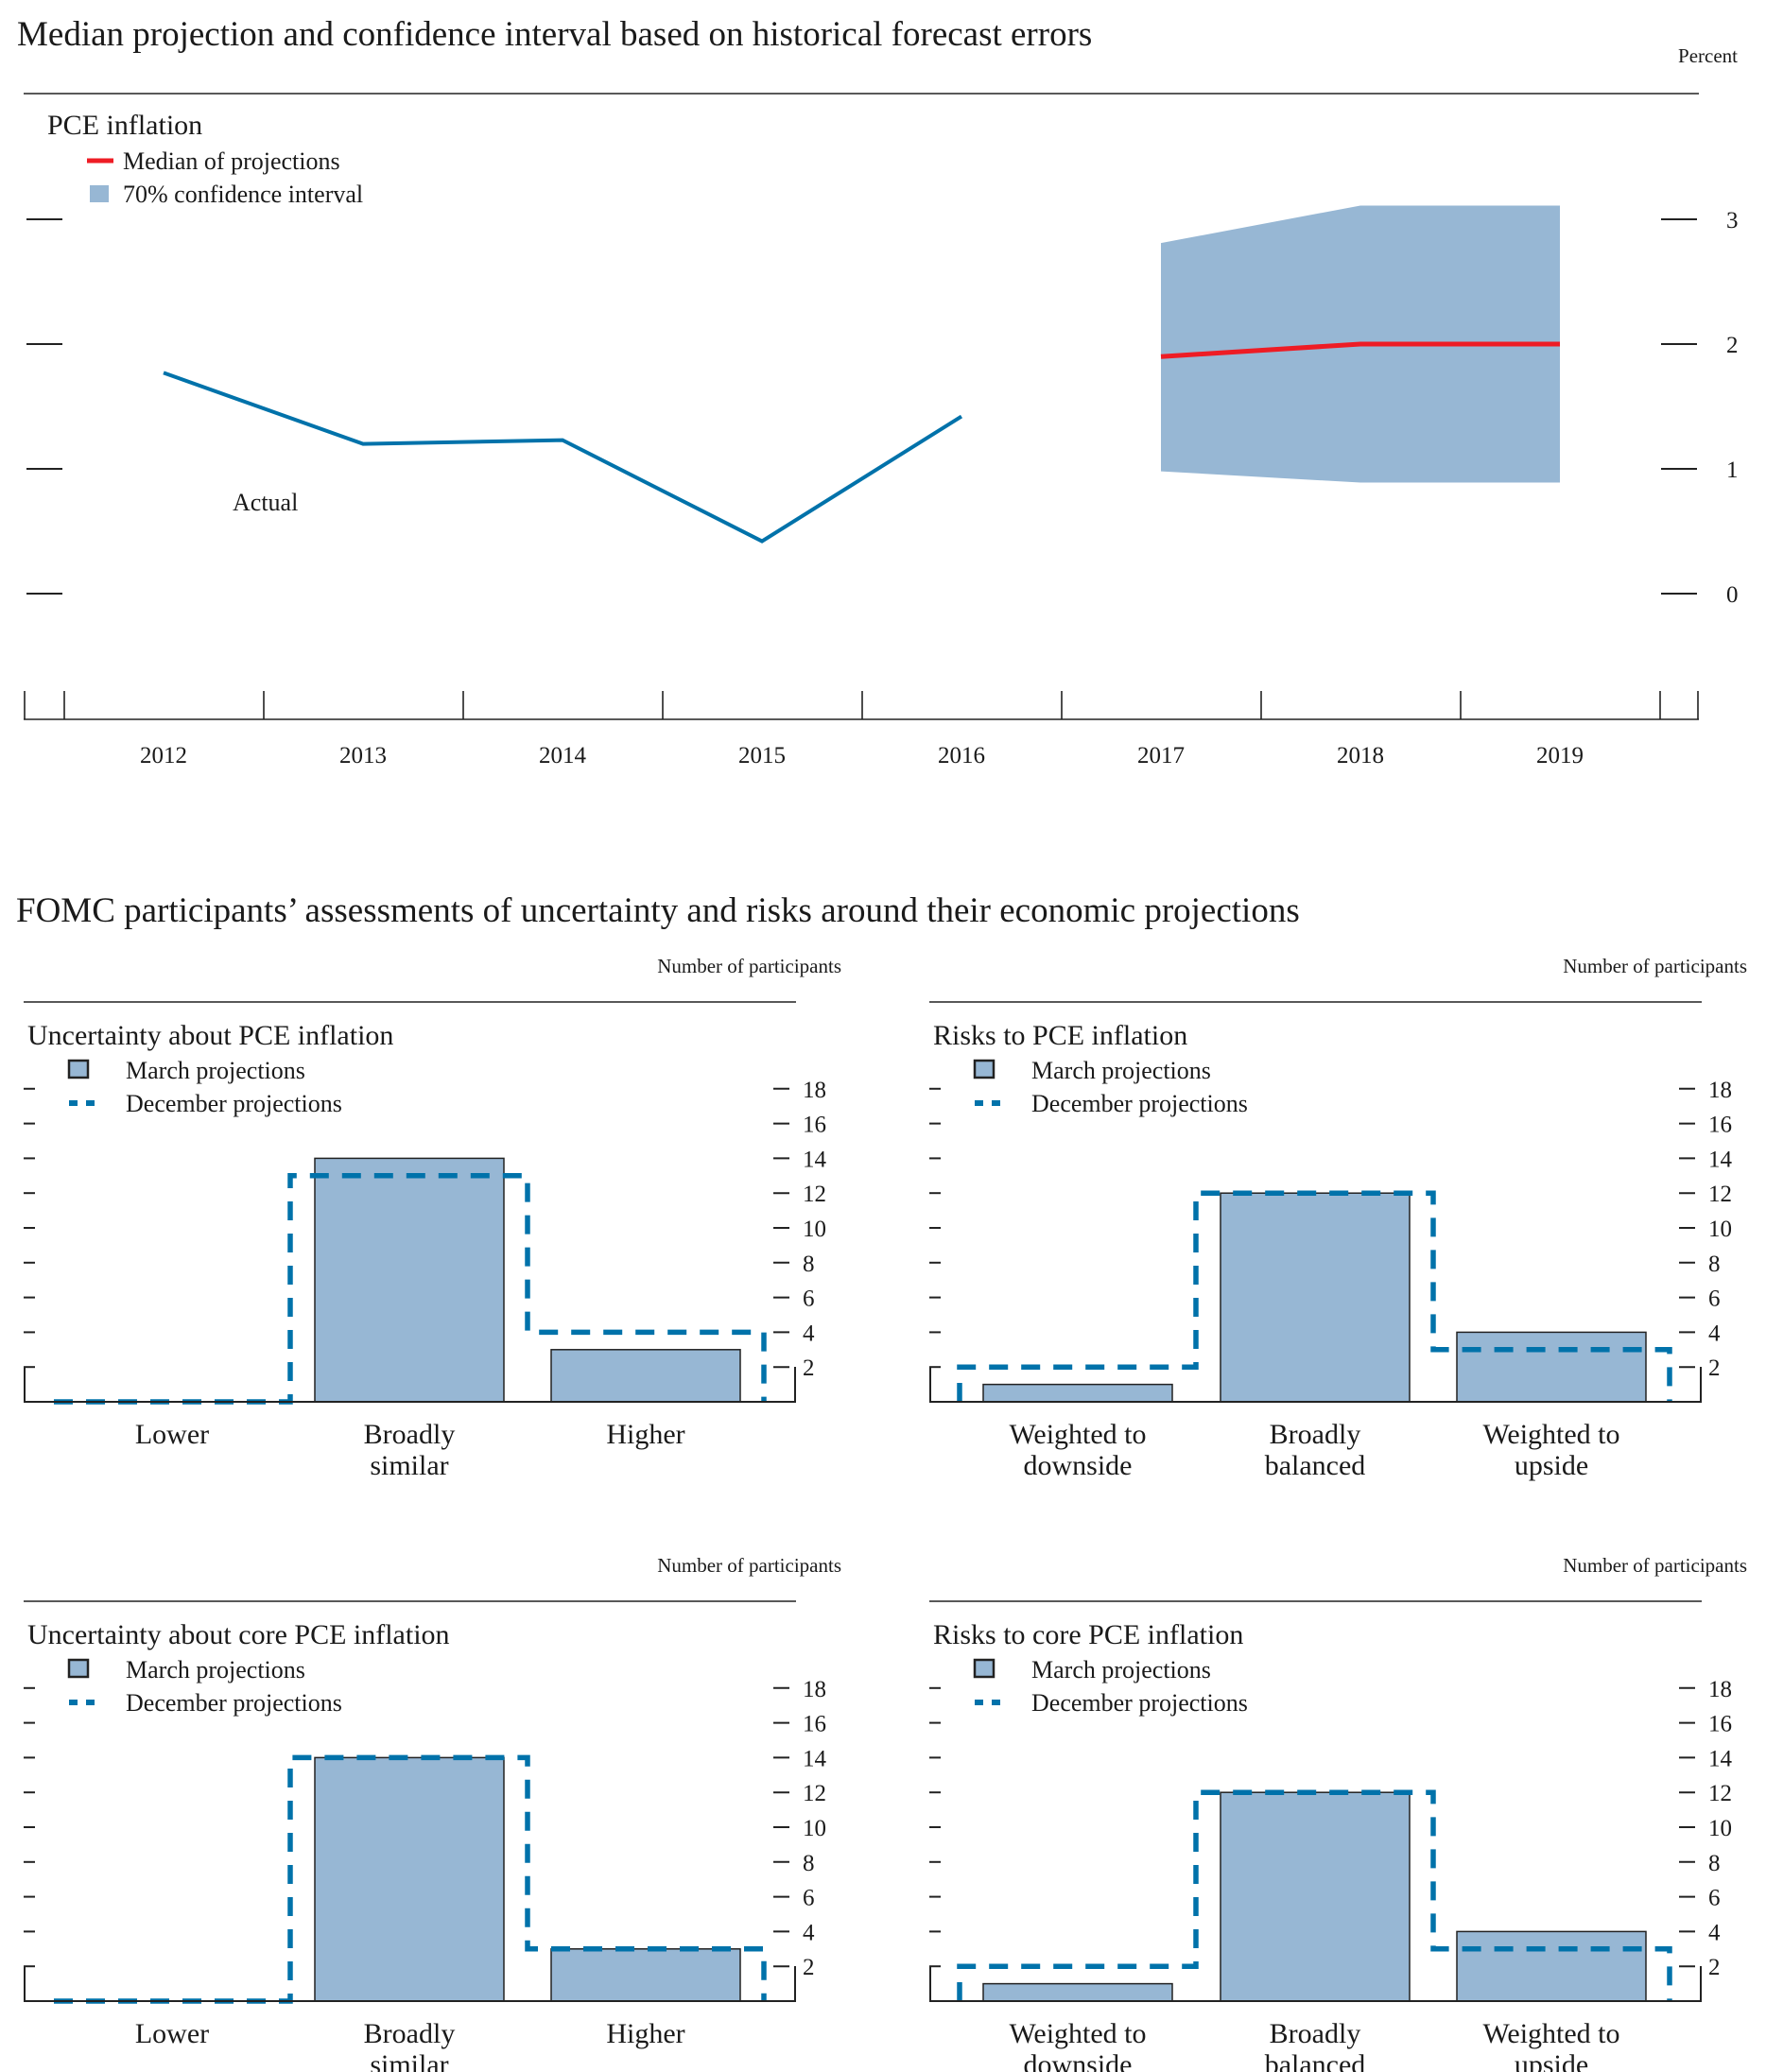 Image resolution: width=1766 pixels, height=2072 pixels. What do you see at coordinates (1088, 1635) in the screenshot?
I see `panel-title: Risks to core PCE inflation` at bounding box center [1088, 1635].